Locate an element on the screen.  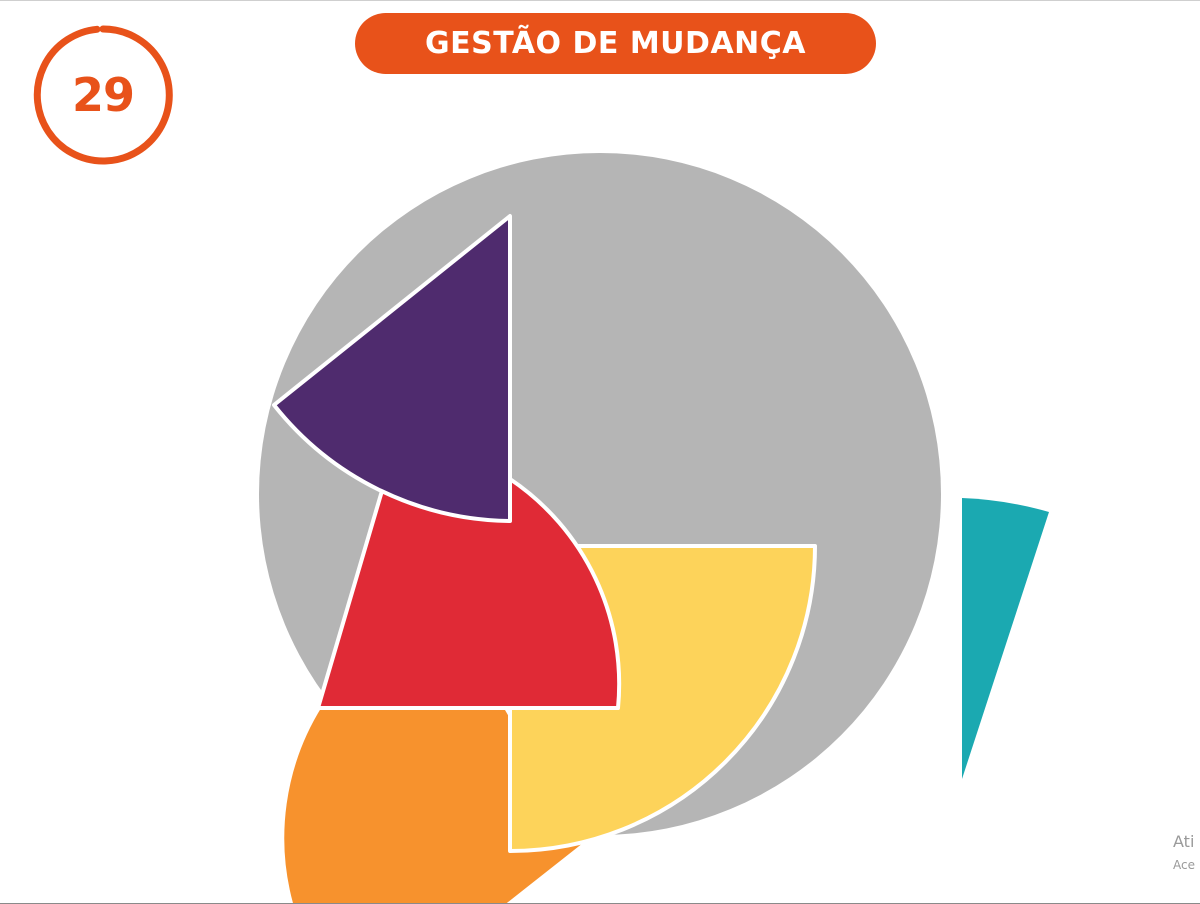
red-wedge is located at coordinates (469, 593).